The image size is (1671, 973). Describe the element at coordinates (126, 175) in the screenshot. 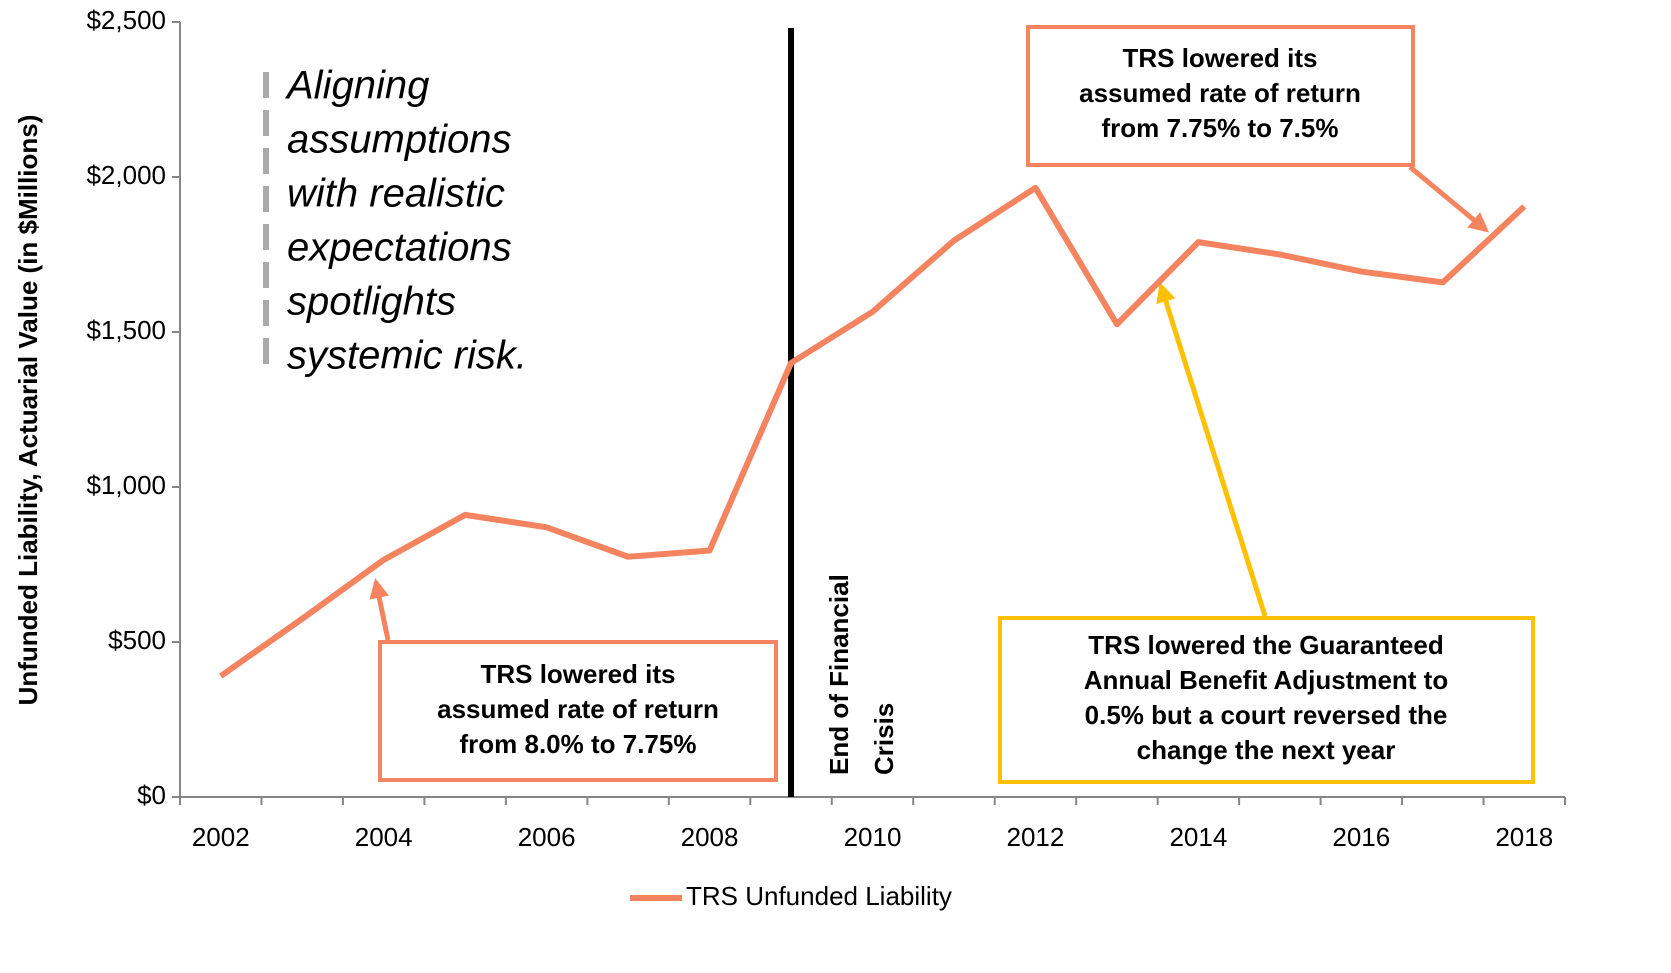

I see `y-tick-label: $2,000` at that location.